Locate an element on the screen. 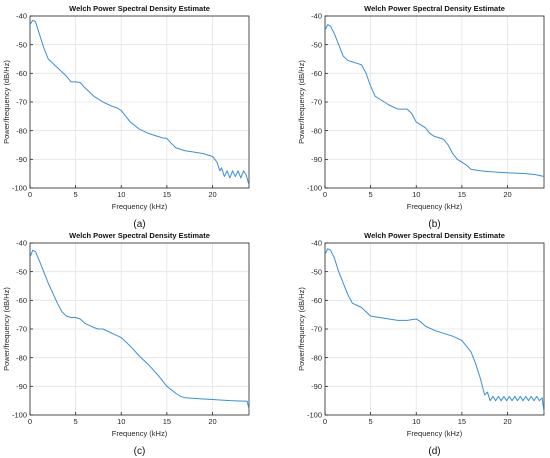 Image resolution: width=550 pixels, height=458 pixels. panel-caption: (a) is located at coordinates (139, 224).